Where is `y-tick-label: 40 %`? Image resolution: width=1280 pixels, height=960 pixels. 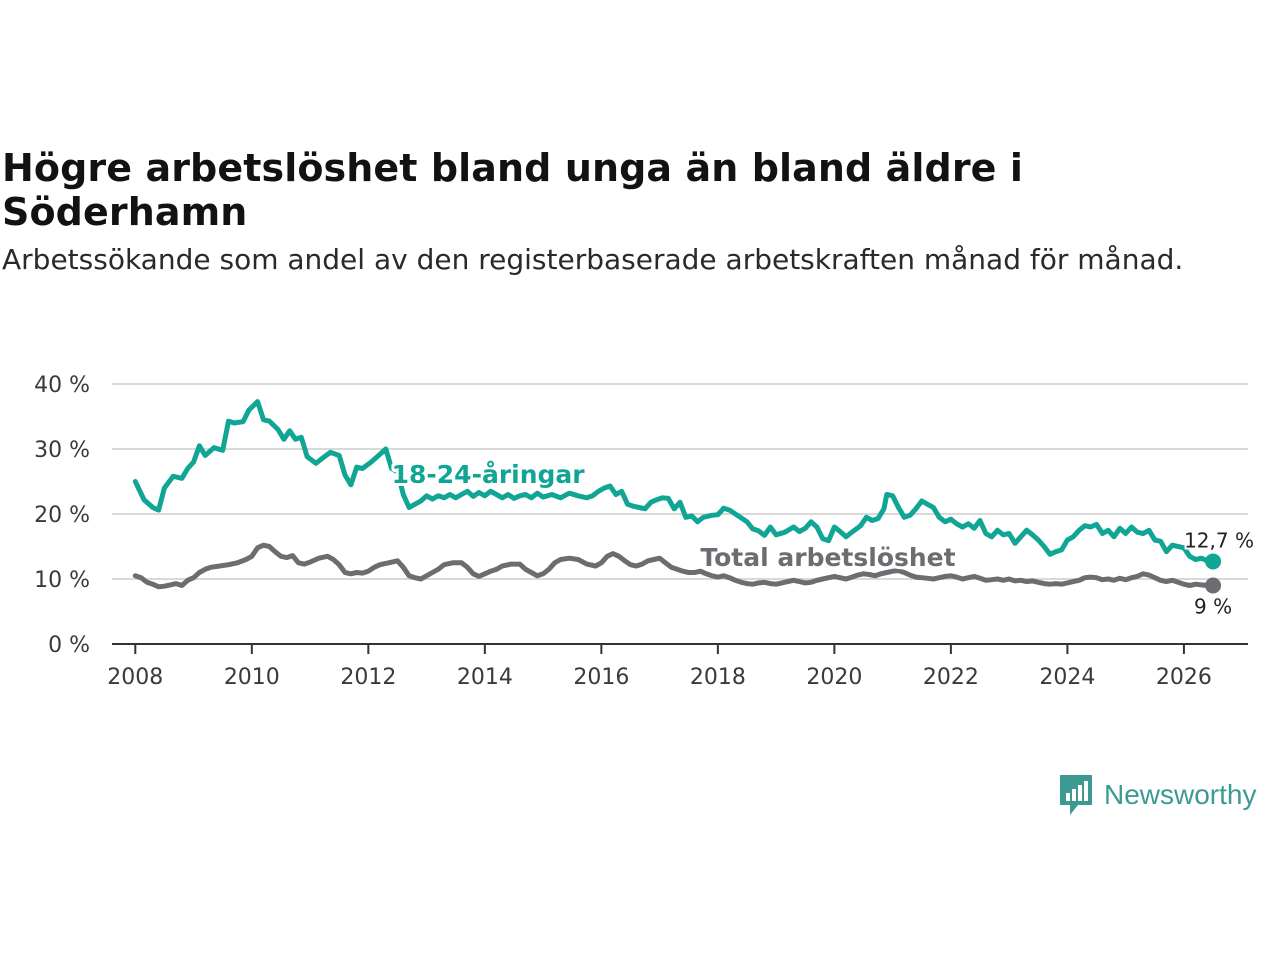 y-tick-label: 40 % is located at coordinates (62, 385).